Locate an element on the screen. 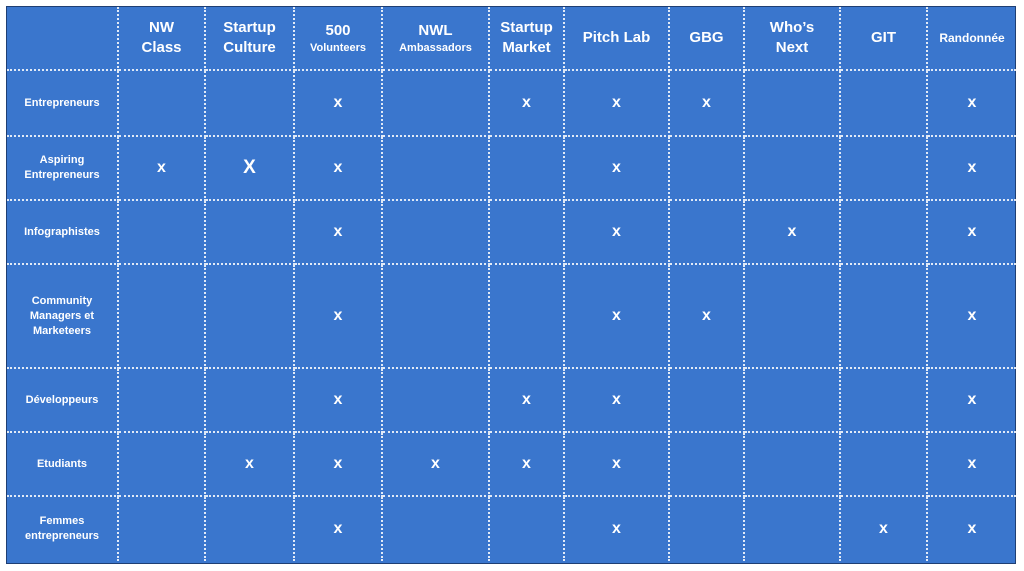 This screenshot has width=1024, height=571. column-header-label: NW Class is located at coordinates (161, 37).